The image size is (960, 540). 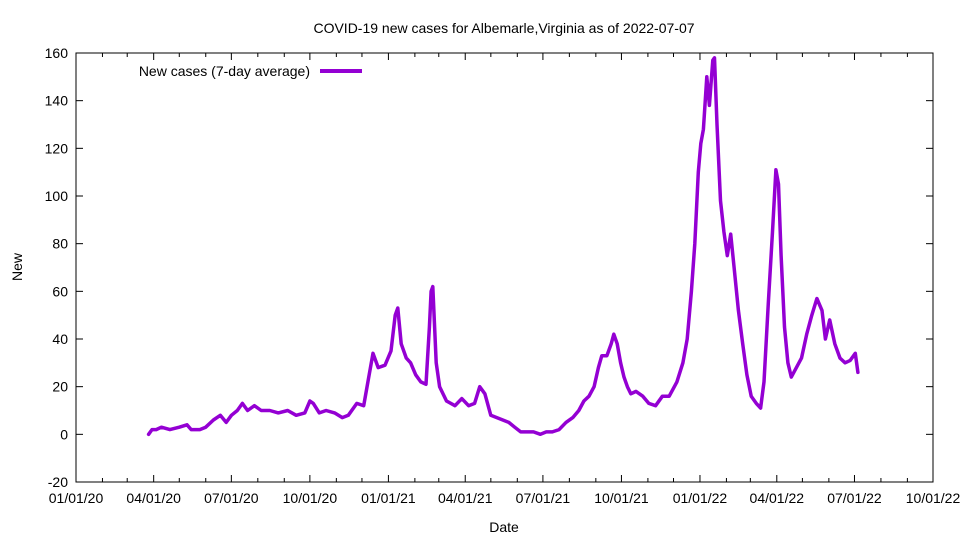 I want to click on y-tick-label: 0, so click(x=64, y=434).